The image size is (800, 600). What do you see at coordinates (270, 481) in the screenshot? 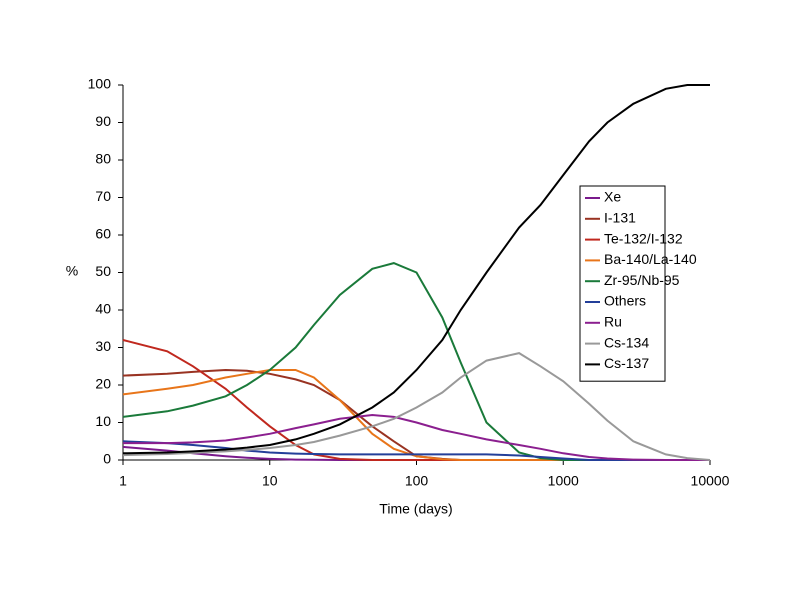
I see `x-tick-label: 10` at bounding box center [270, 481].